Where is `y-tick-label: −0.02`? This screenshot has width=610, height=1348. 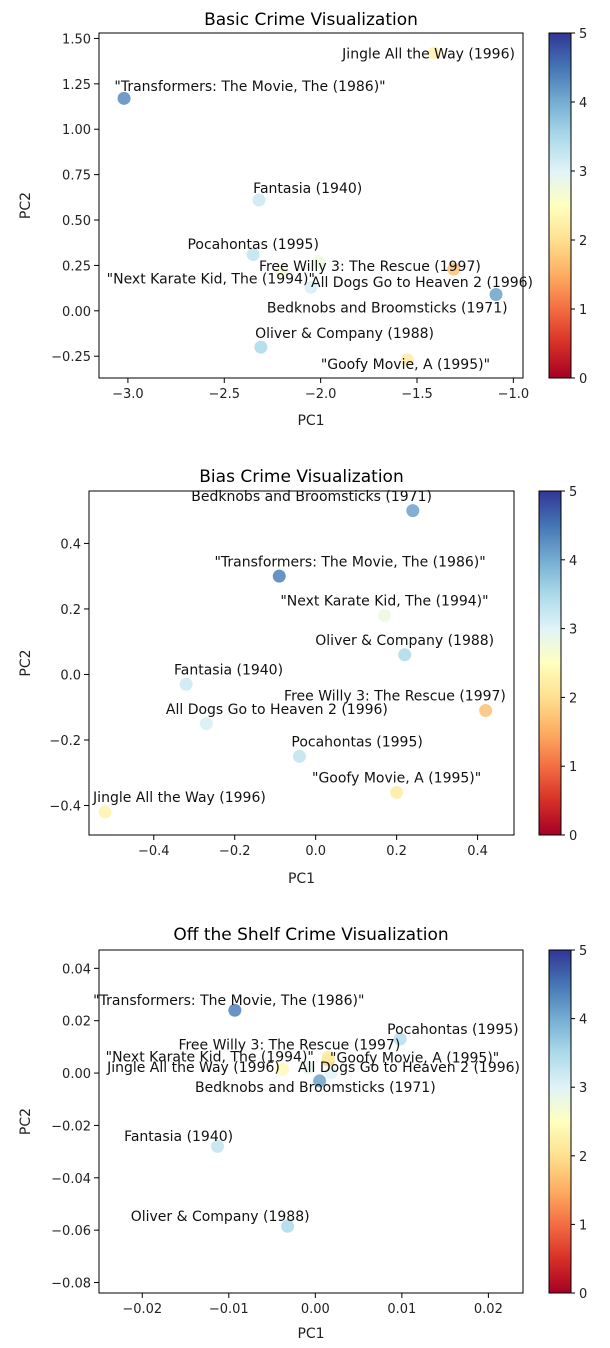 y-tick-label: −0.02 is located at coordinates (71, 1126).